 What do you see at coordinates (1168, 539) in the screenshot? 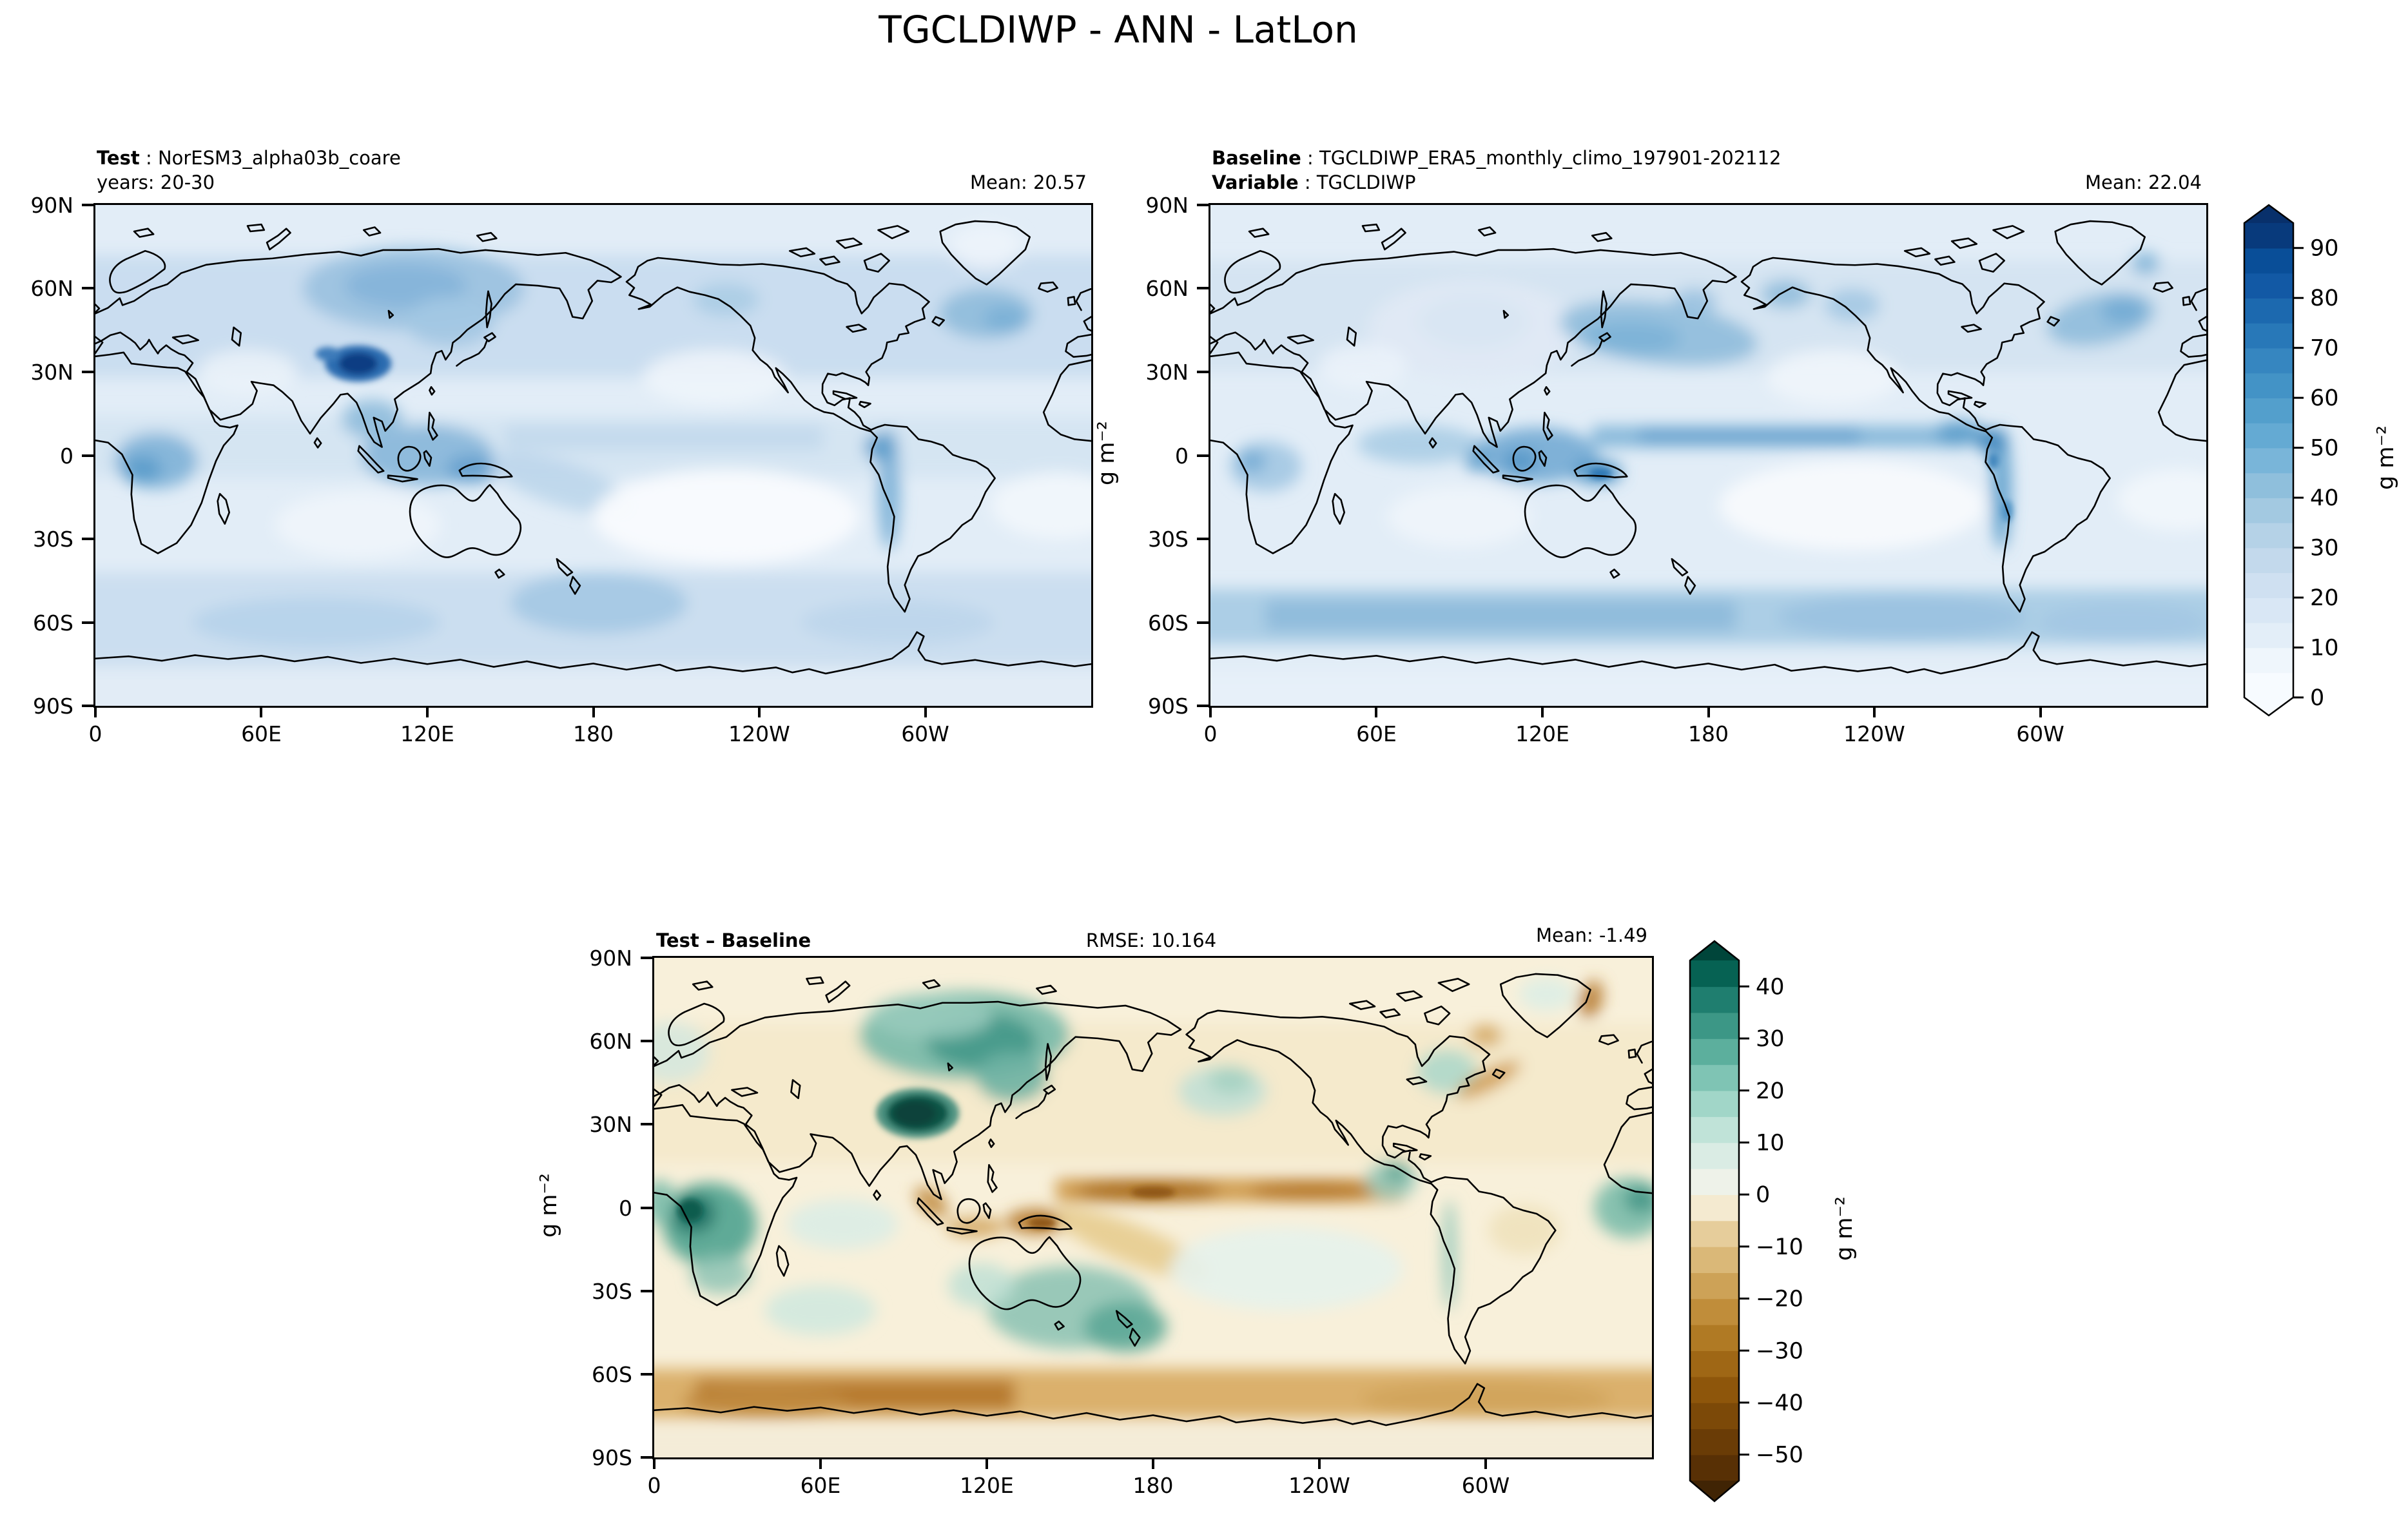
I see `y-tick-label: 30S` at bounding box center [1168, 539].